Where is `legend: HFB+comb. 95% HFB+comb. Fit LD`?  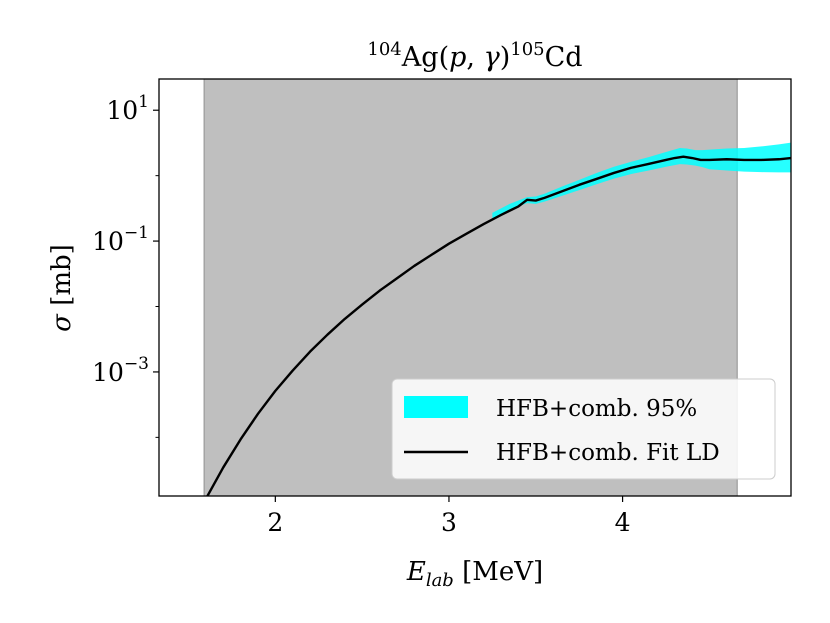
legend: HFB+comb. 95% HFB+comb. Fit LD is located at coordinates (583, 429).